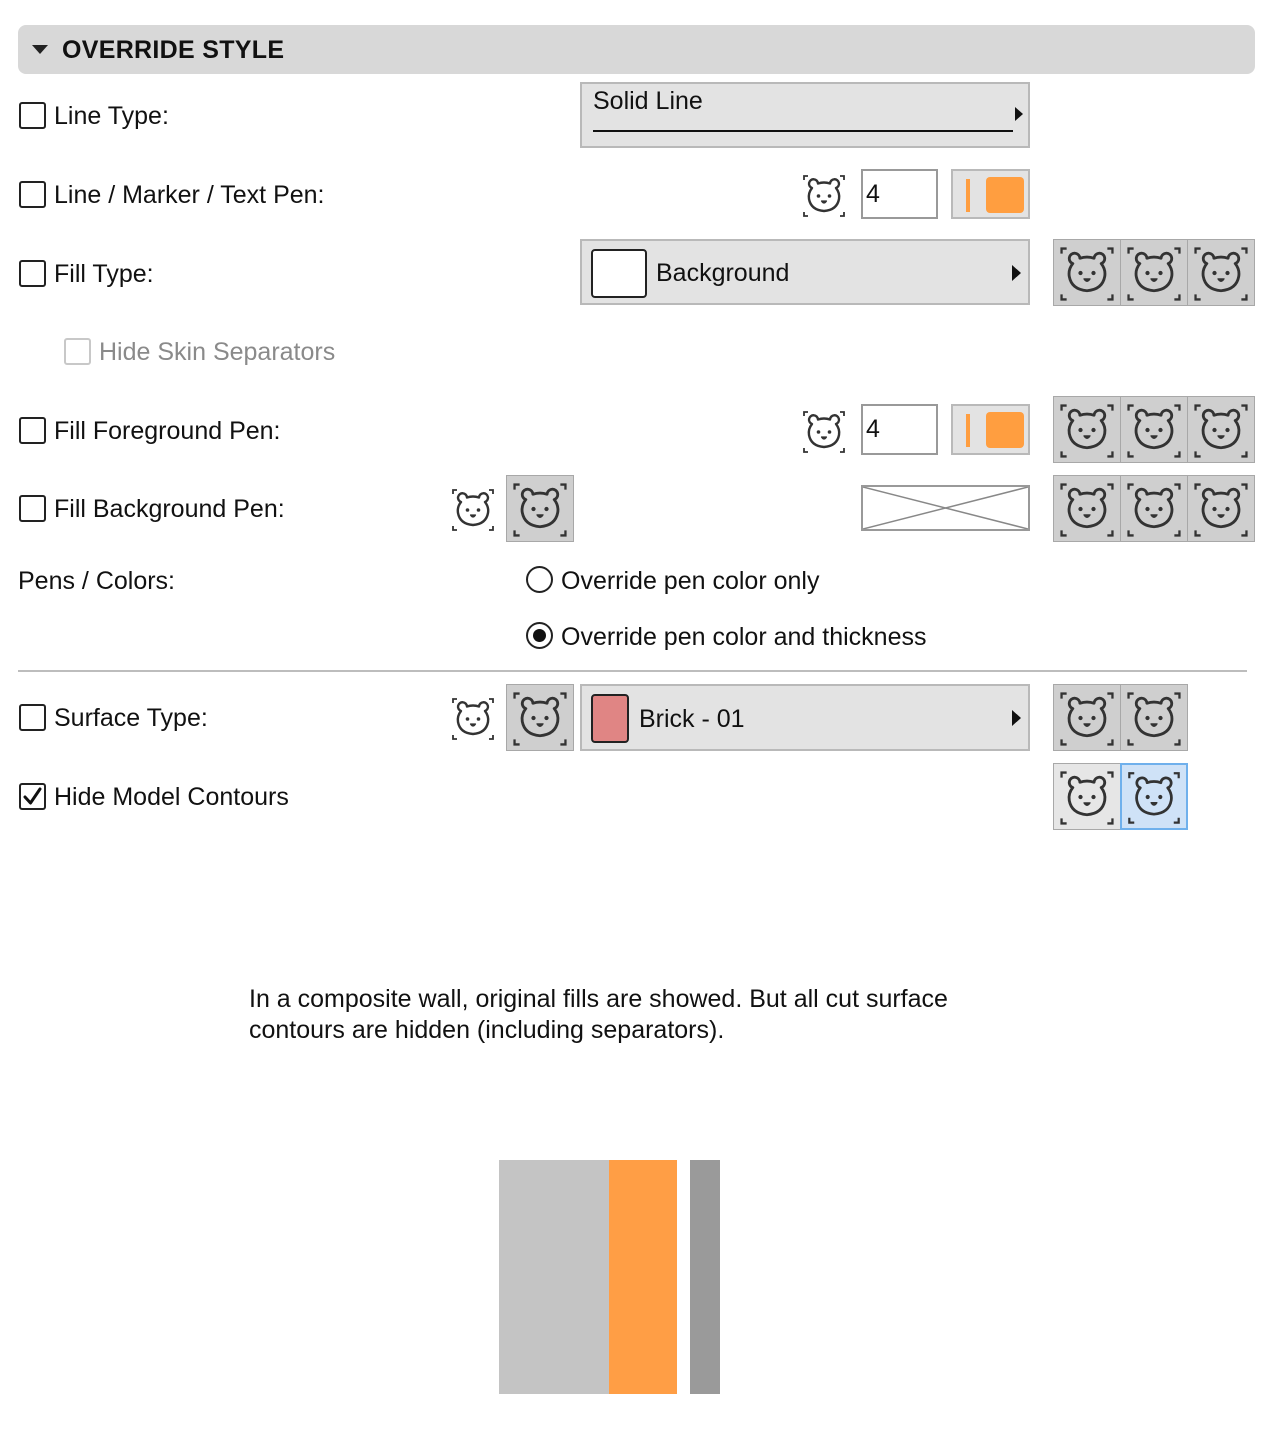  I want to click on checkmark-icon, so click(32, 796).